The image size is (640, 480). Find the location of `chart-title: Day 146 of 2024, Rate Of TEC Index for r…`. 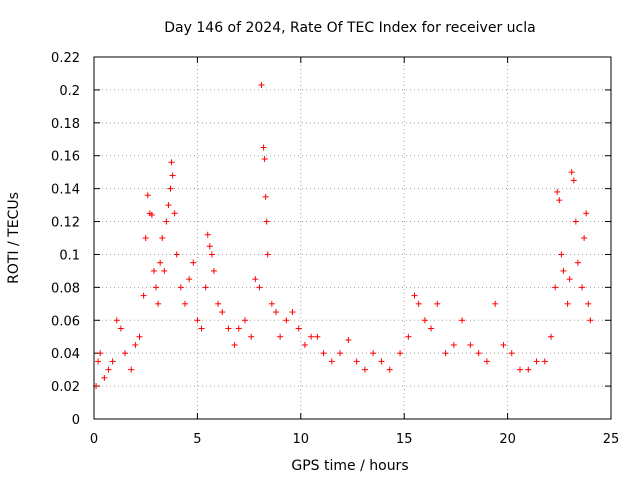

chart-title: Day 146 of 2024, Rate Of TEC Index for r… is located at coordinates (349, 28).